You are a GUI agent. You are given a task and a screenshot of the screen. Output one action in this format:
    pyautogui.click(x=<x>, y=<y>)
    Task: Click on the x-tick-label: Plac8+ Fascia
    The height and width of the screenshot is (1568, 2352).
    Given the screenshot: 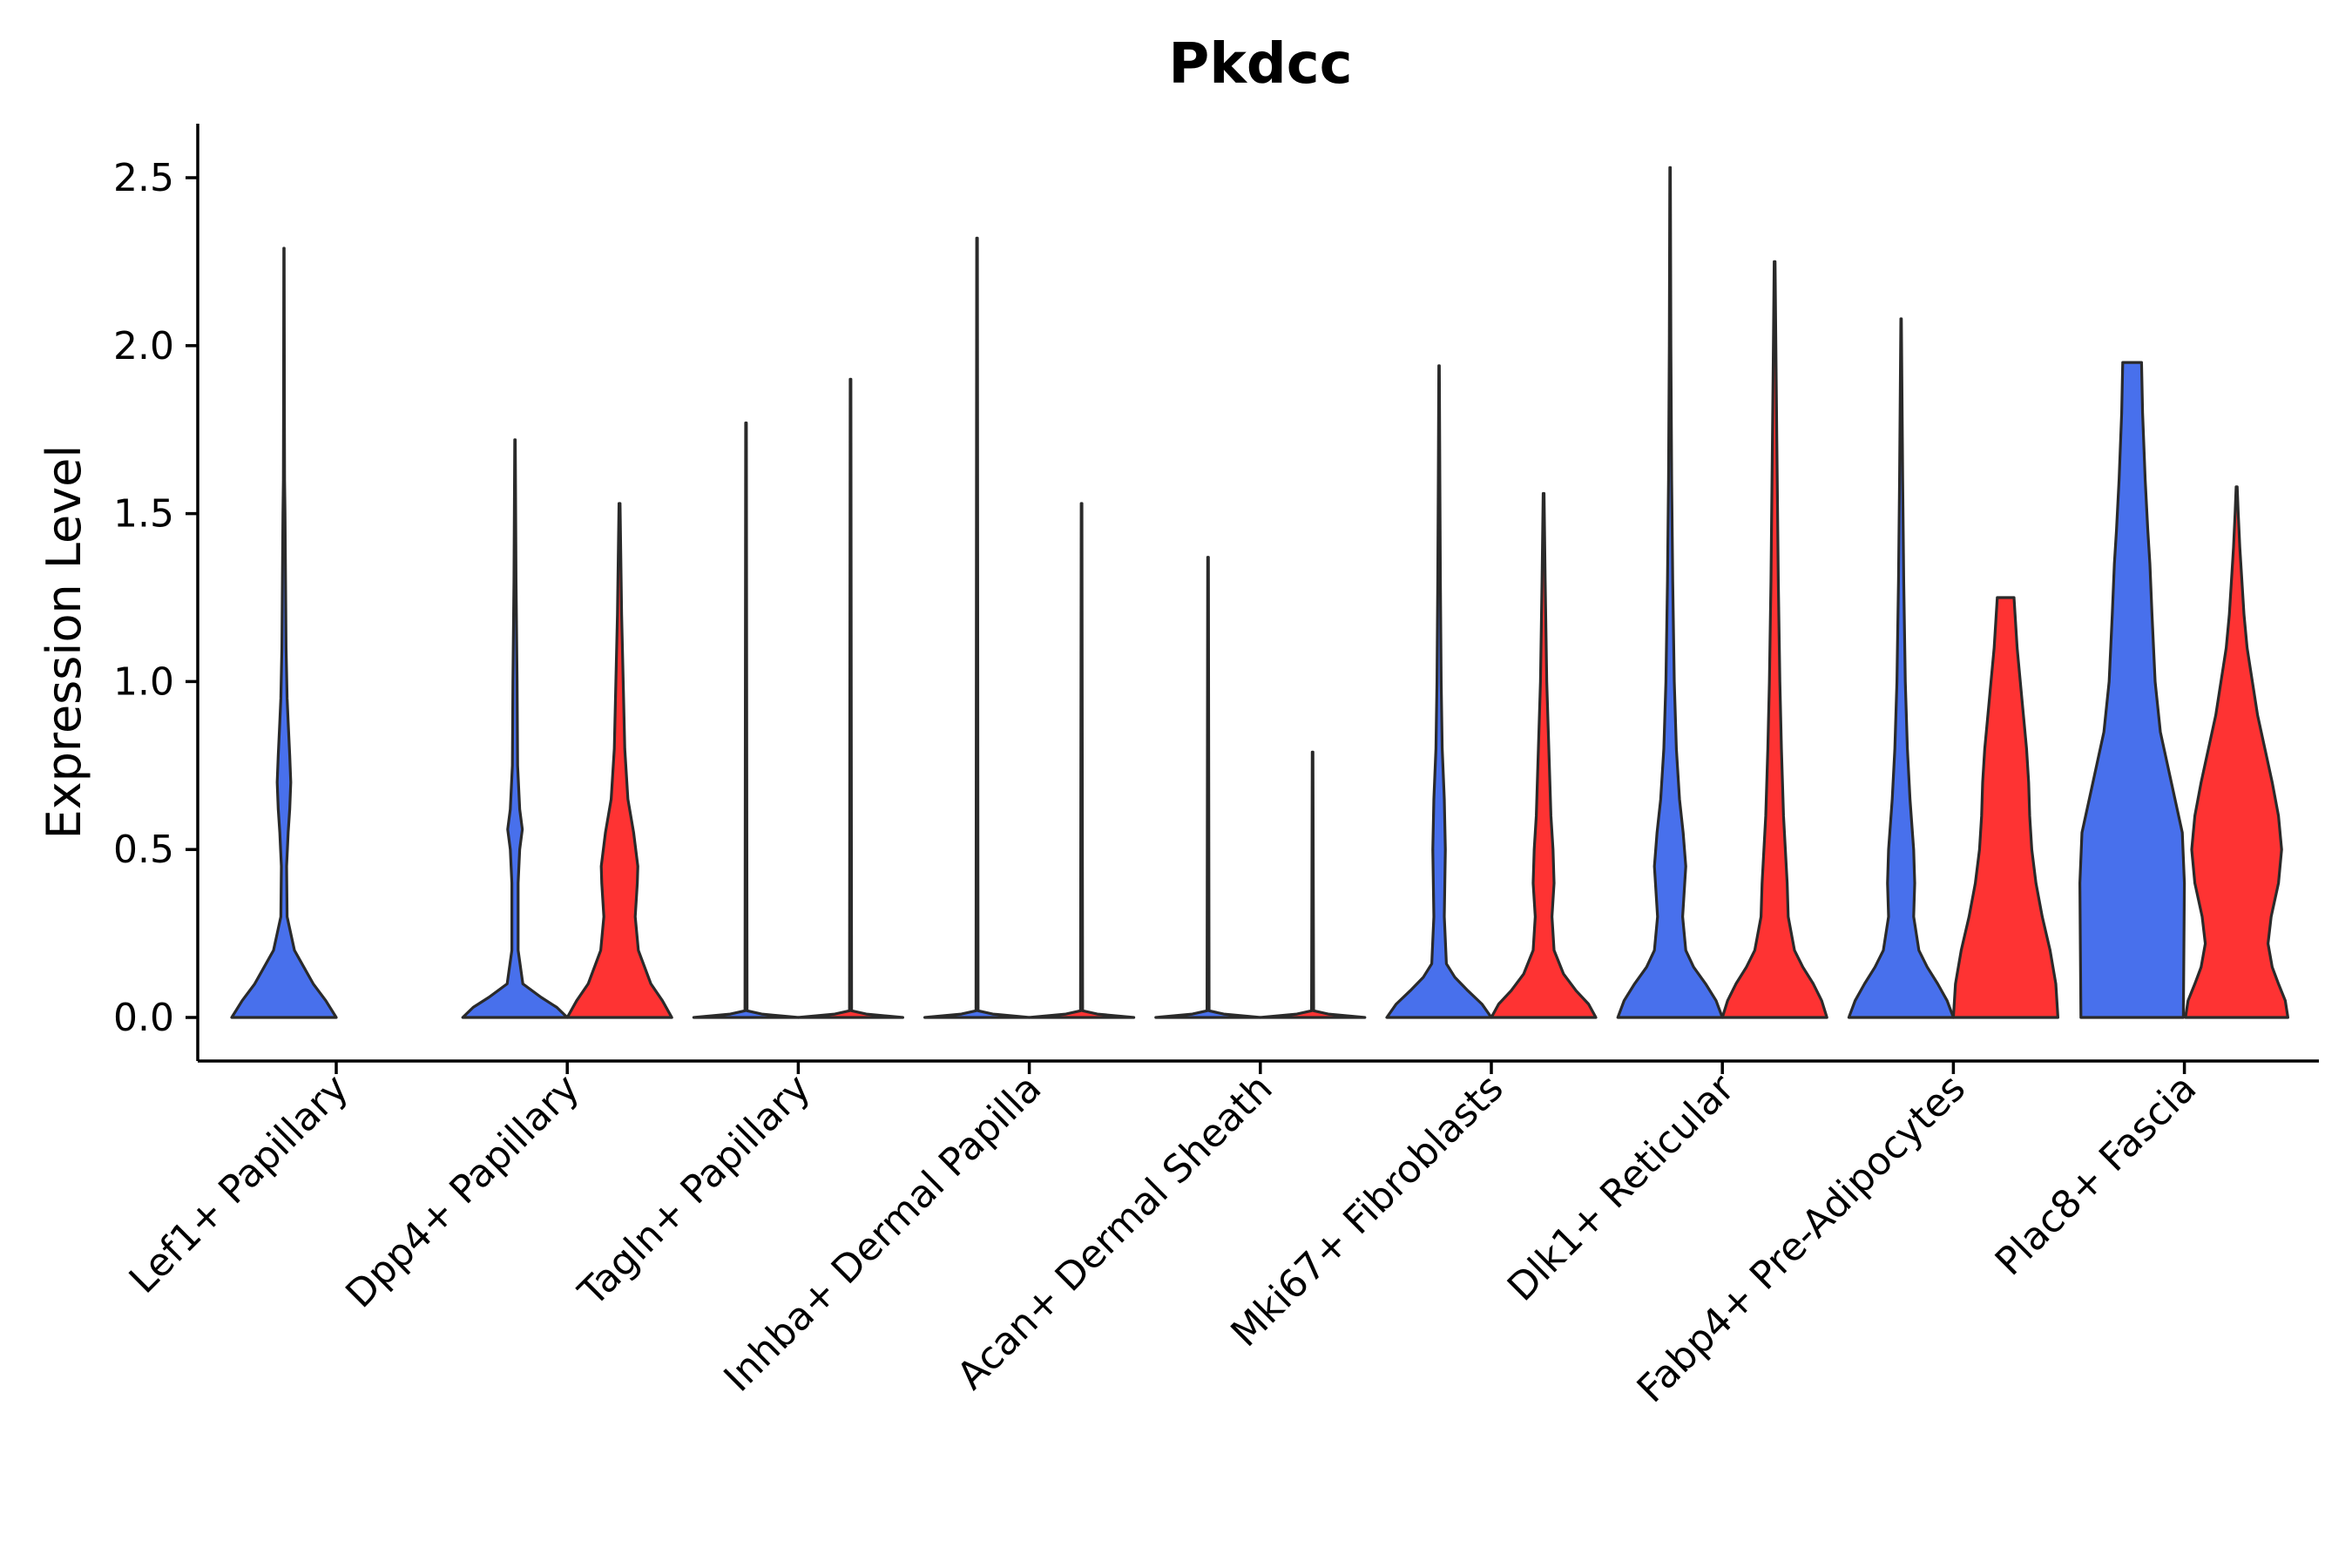 What is the action you would take?
    pyautogui.click(x=2096, y=1175)
    